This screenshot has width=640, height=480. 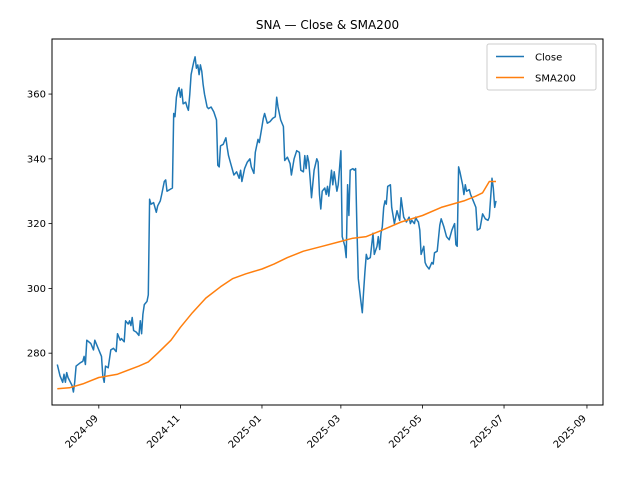 I want to click on y-tick-label: 340, so click(x=36, y=159).